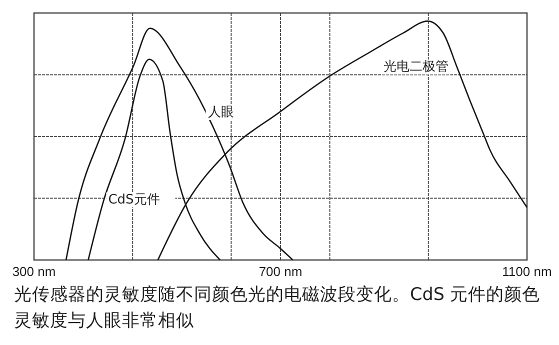 The height and width of the screenshot is (345, 559). What do you see at coordinates (134, 200) in the screenshot?
I see `series-label: CdS元件` at bounding box center [134, 200].